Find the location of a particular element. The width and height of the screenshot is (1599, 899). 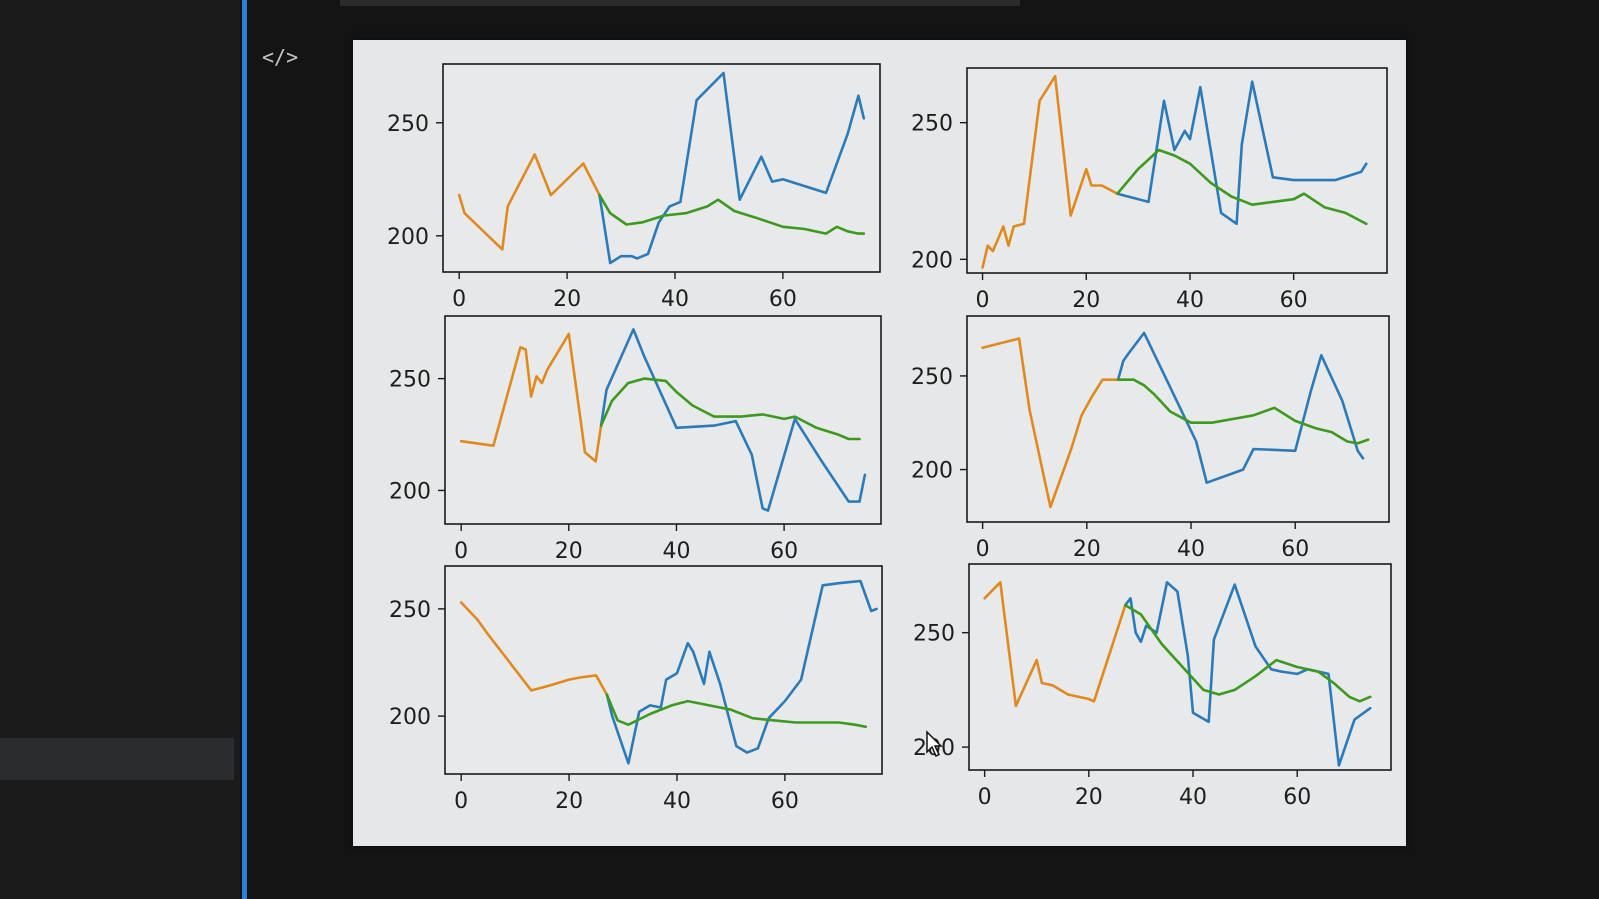

subplot-2: 0 20 40 60 200 250 is located at coordinates (1149, 190).